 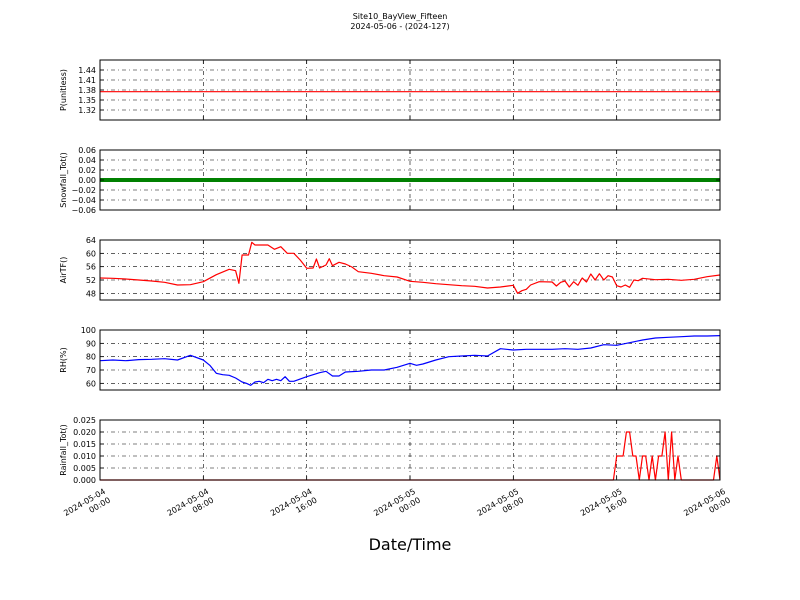 What do you see at coordinates (399, 26) in the screenshot?
I see `figure-subtitle: 2024-05-06 - (2024-127)` at bounding box center [399, 26].